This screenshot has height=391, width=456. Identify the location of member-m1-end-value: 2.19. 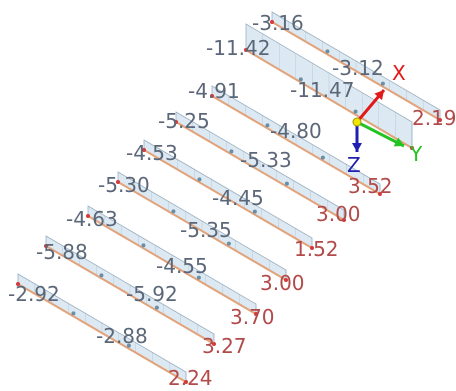
(434, 118).